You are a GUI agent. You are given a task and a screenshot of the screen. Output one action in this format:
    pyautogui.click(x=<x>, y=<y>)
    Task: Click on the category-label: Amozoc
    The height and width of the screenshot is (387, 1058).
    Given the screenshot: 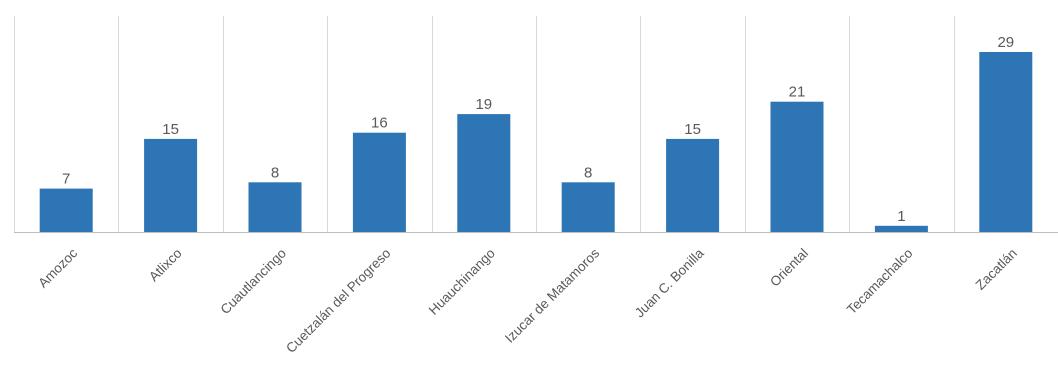 What is the action you would take?
    pyautogui.click(x=57, y=267)
    